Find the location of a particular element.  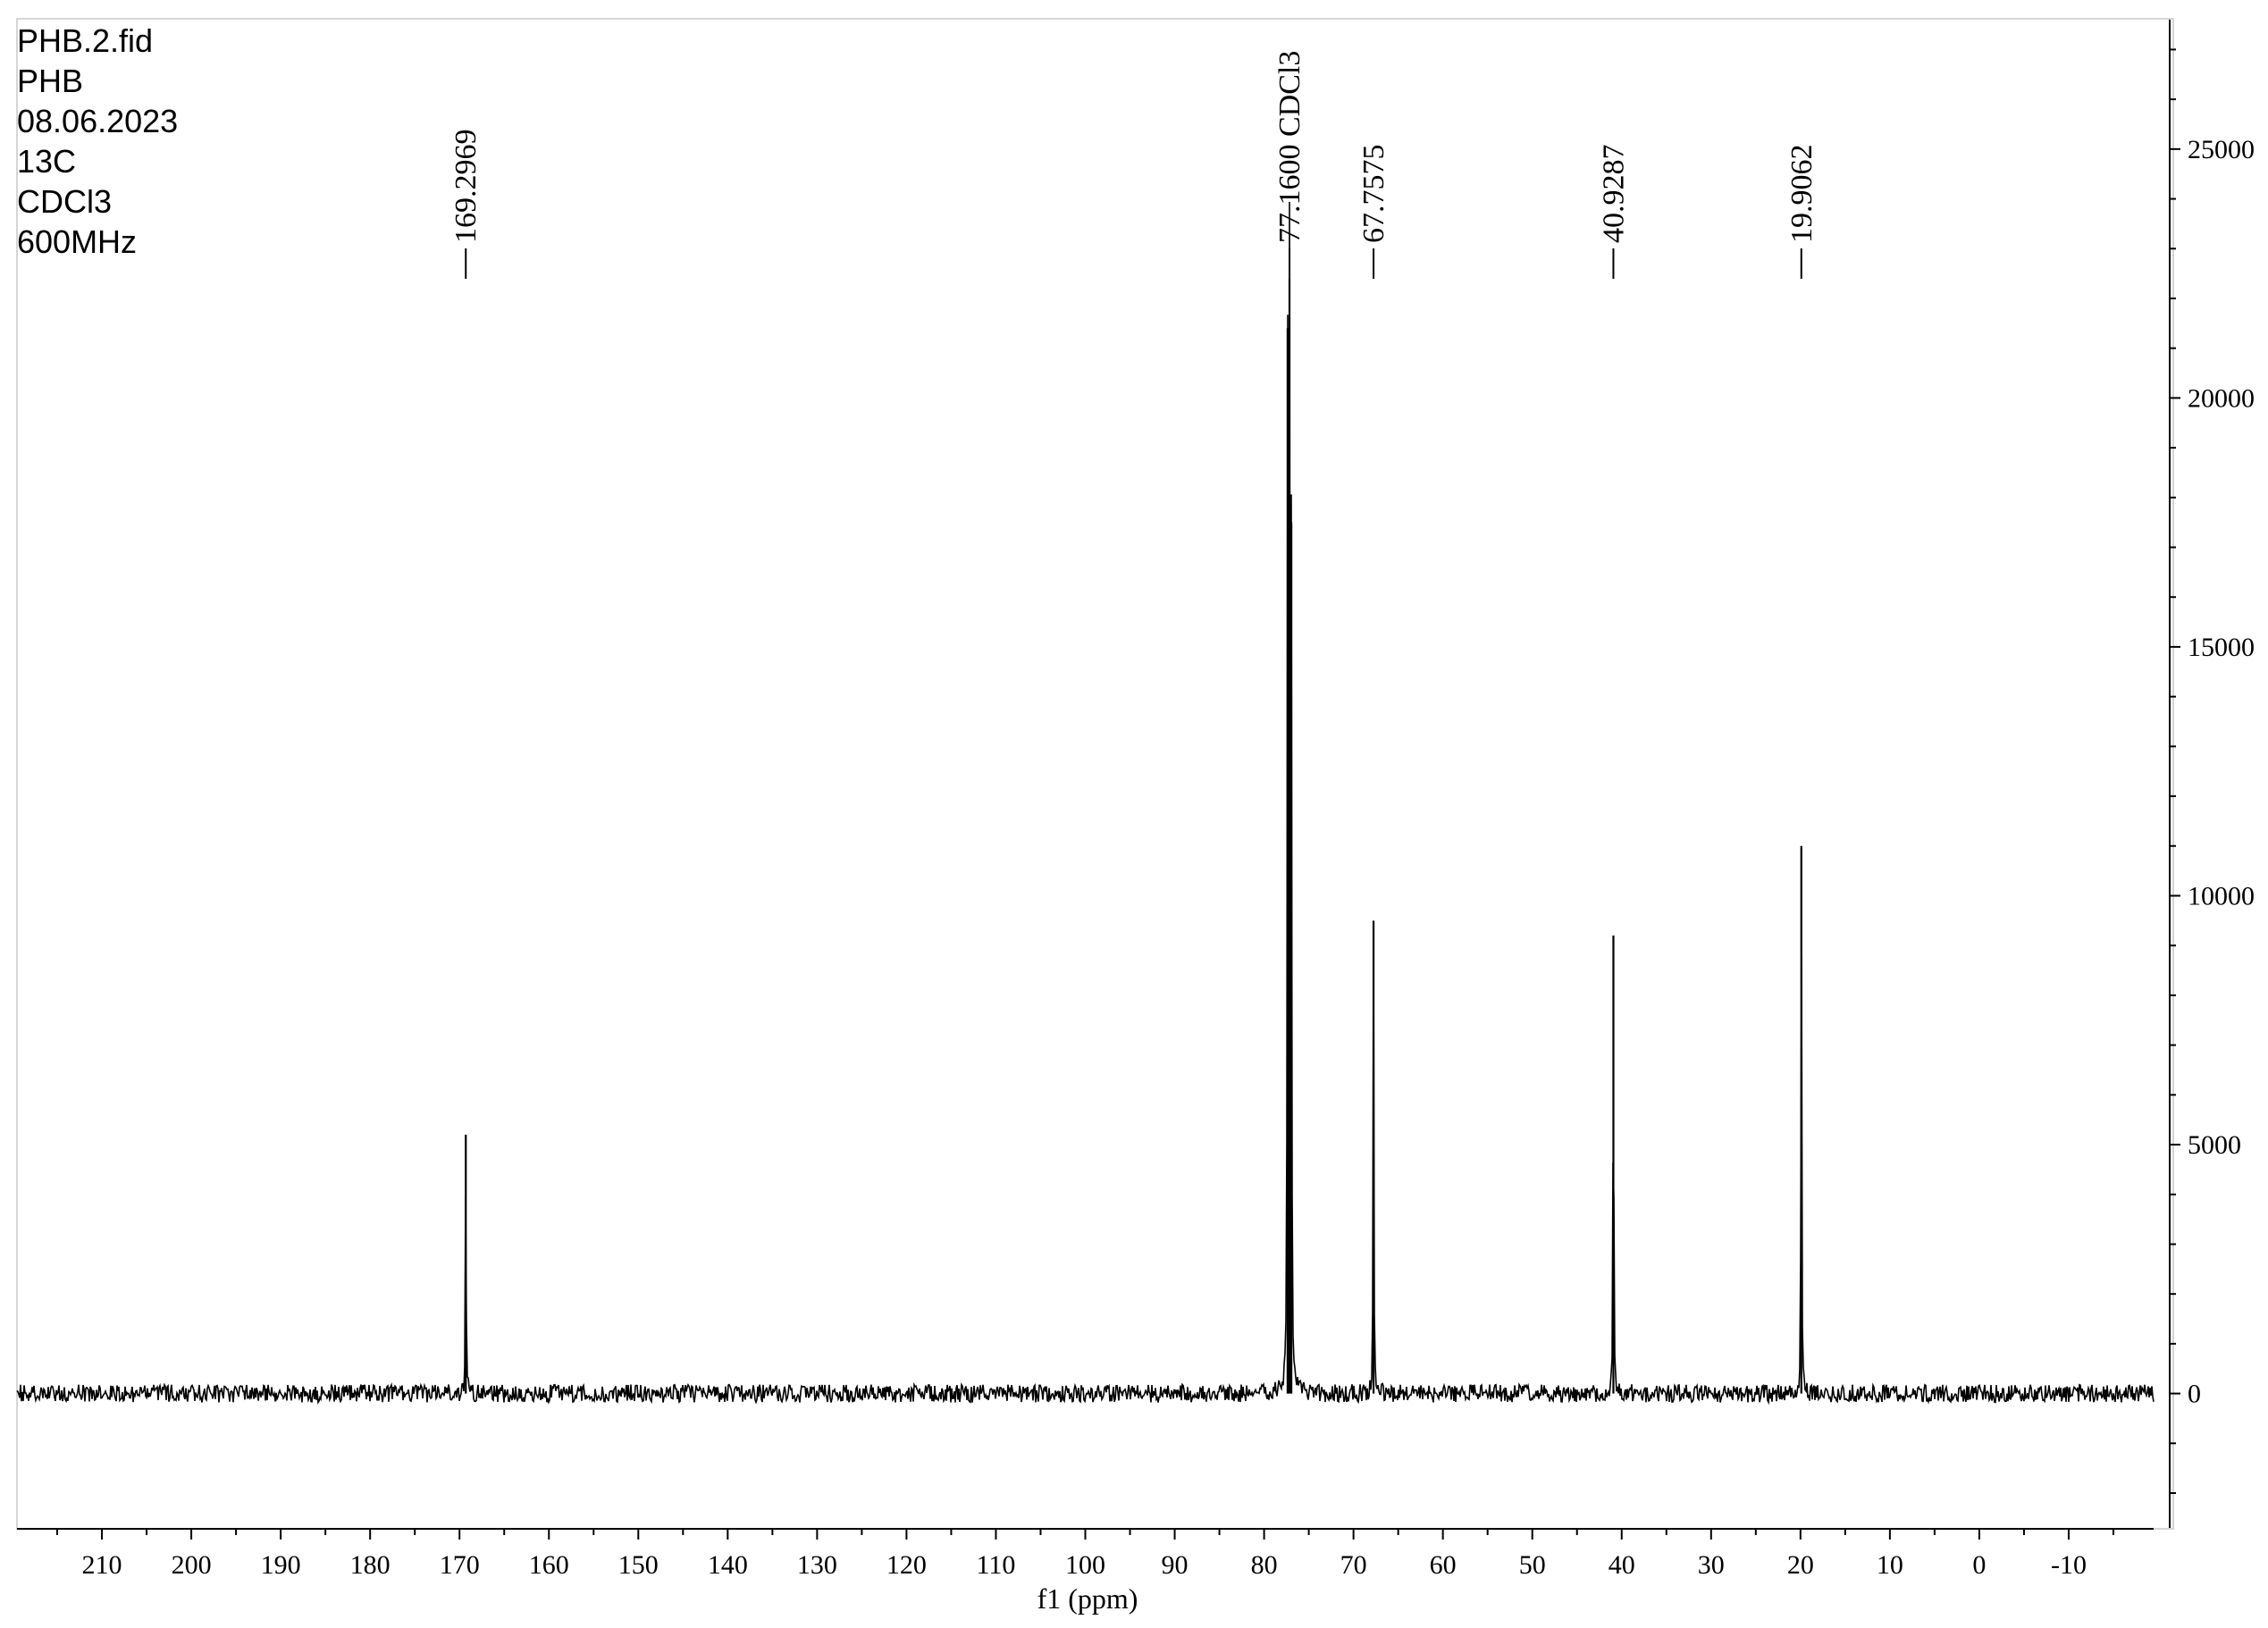

y-tick-label: 5000 is located at coordinates (2214, 1145).